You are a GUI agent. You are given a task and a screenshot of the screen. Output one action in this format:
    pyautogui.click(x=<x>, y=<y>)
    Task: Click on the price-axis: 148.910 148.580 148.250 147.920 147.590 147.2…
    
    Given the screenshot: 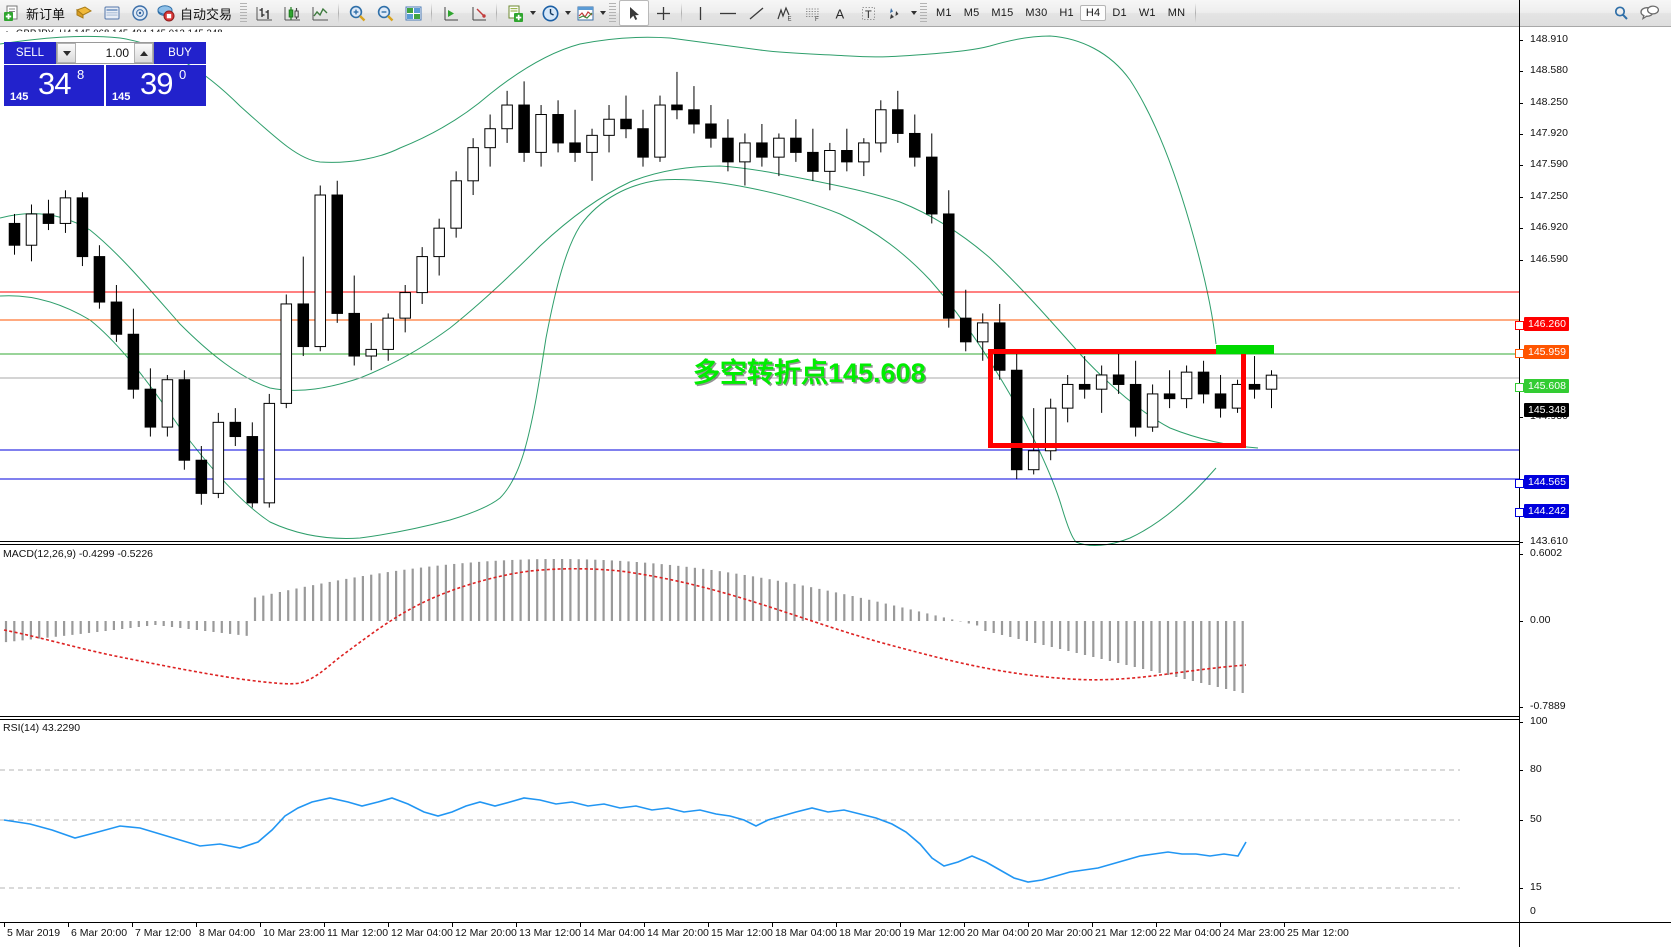 What is the action you would take?
    pyautogui.click(x=1593, y=289)
    